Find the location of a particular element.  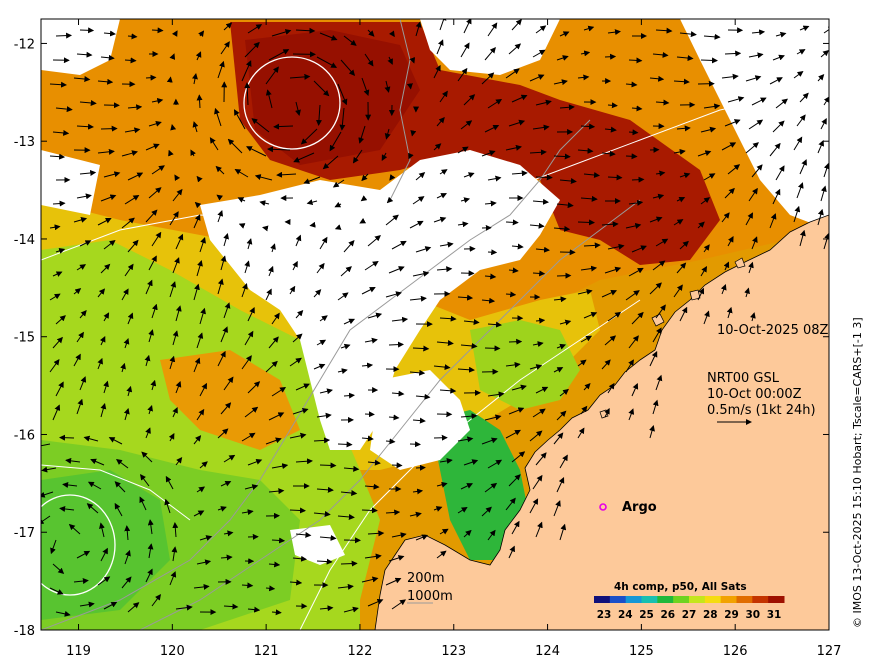

colorbar-tick-label: 24 is located at coordinates (625, 615).